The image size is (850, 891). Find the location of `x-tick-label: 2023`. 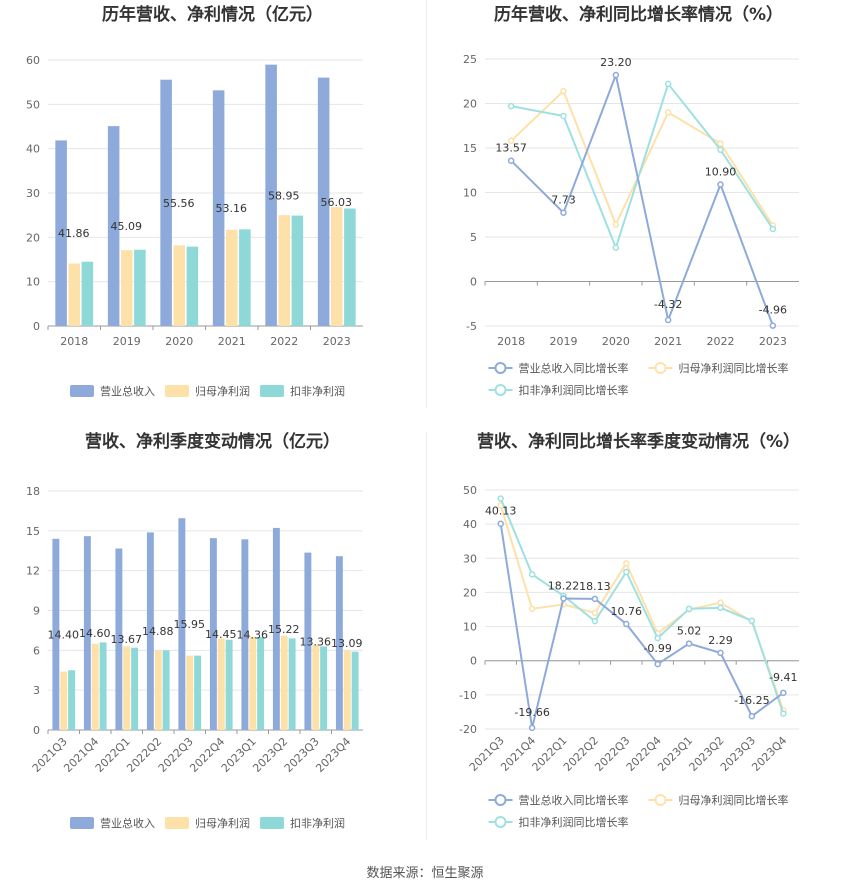

x-tick-label: 2023 is located at coordinates (773, 341).